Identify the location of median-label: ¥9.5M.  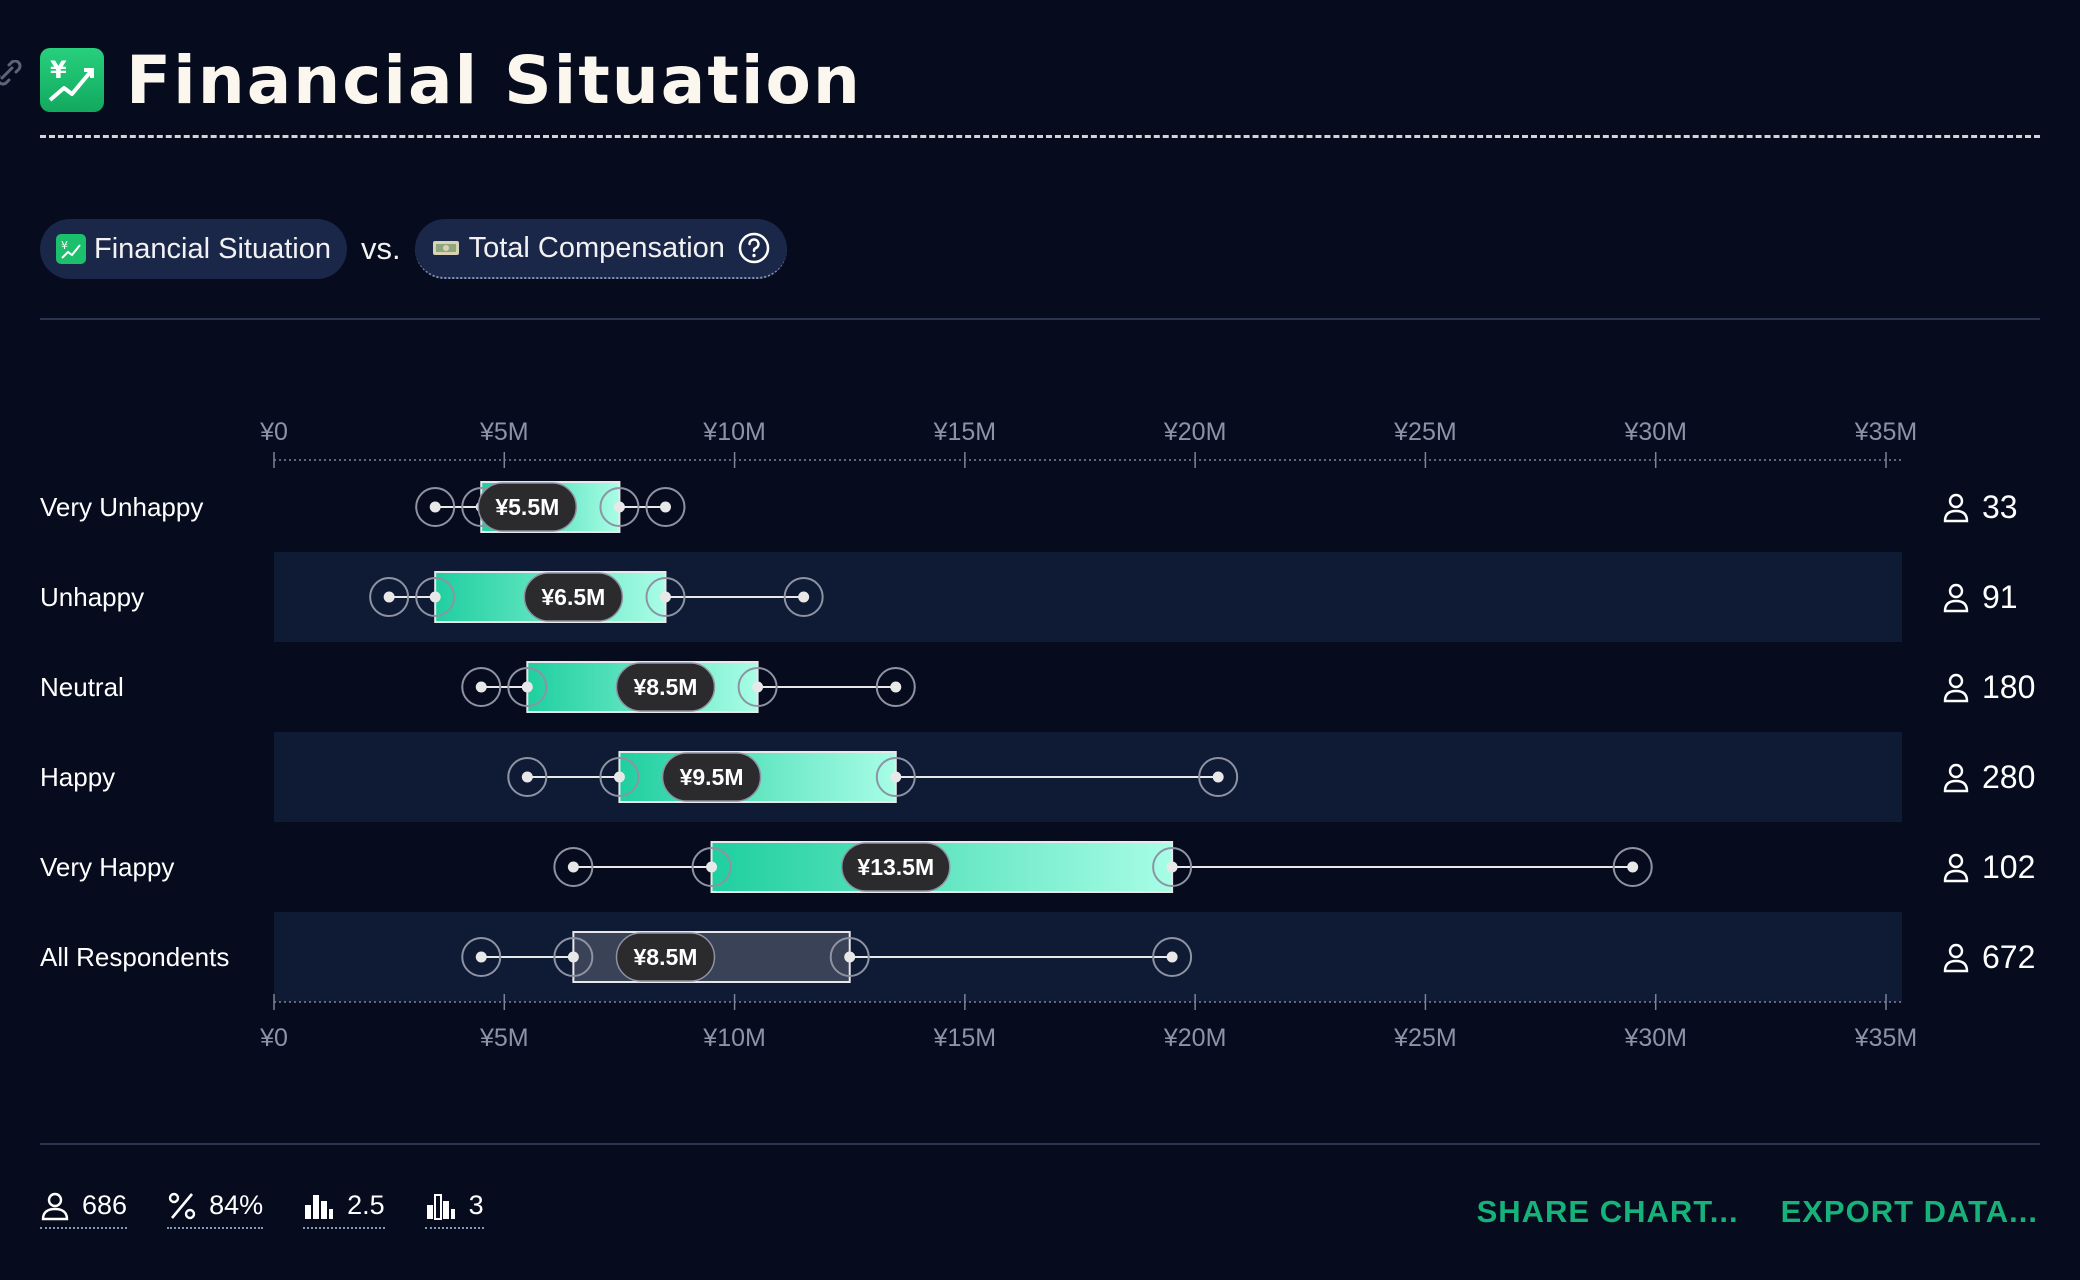
(712, 777).